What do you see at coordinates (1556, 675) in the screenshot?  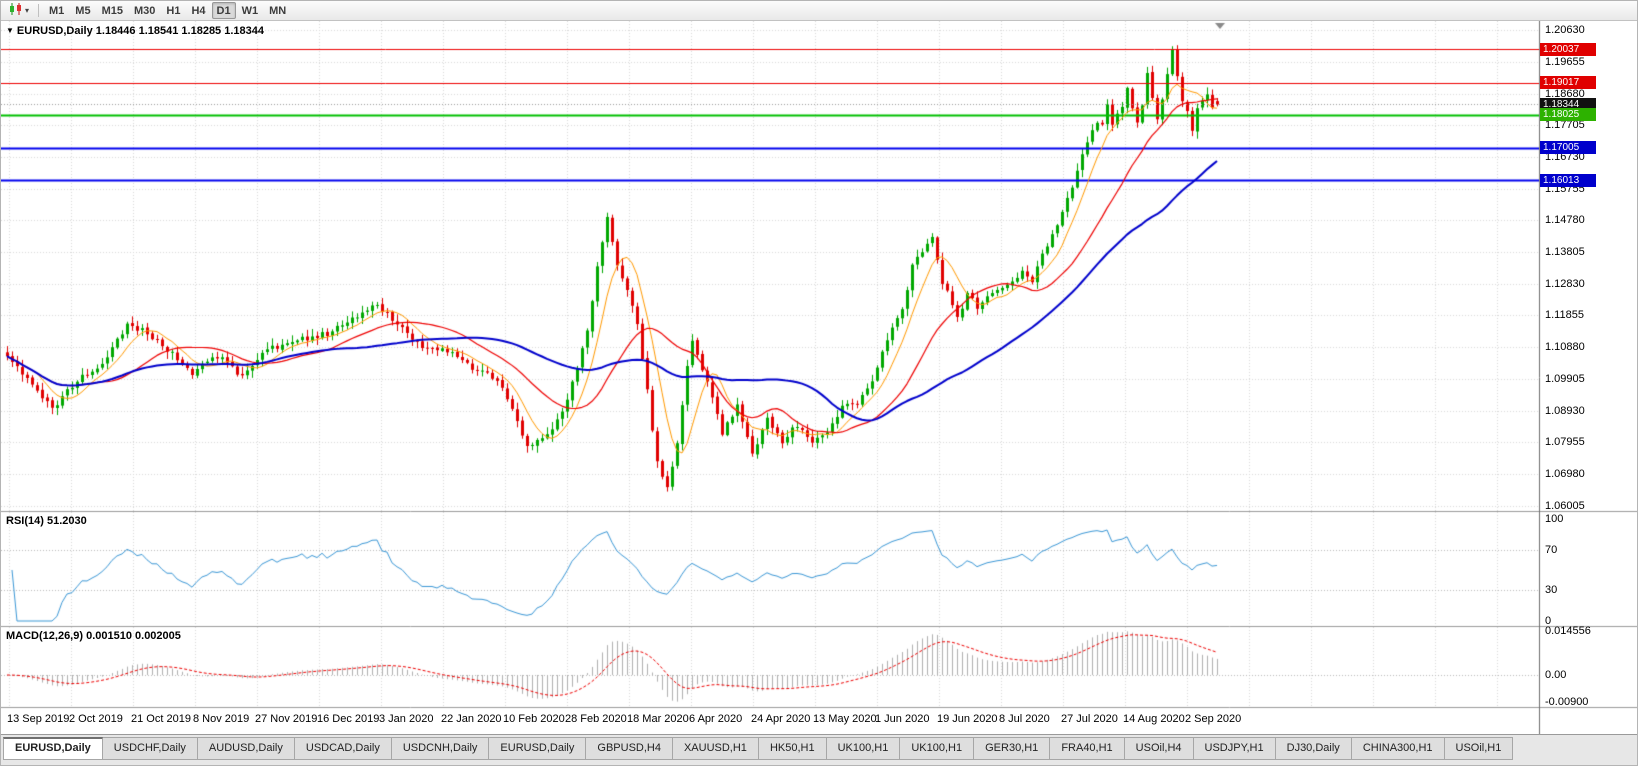 I see `macd-axis-label: 0.00` at bounding box center [1556, 675].